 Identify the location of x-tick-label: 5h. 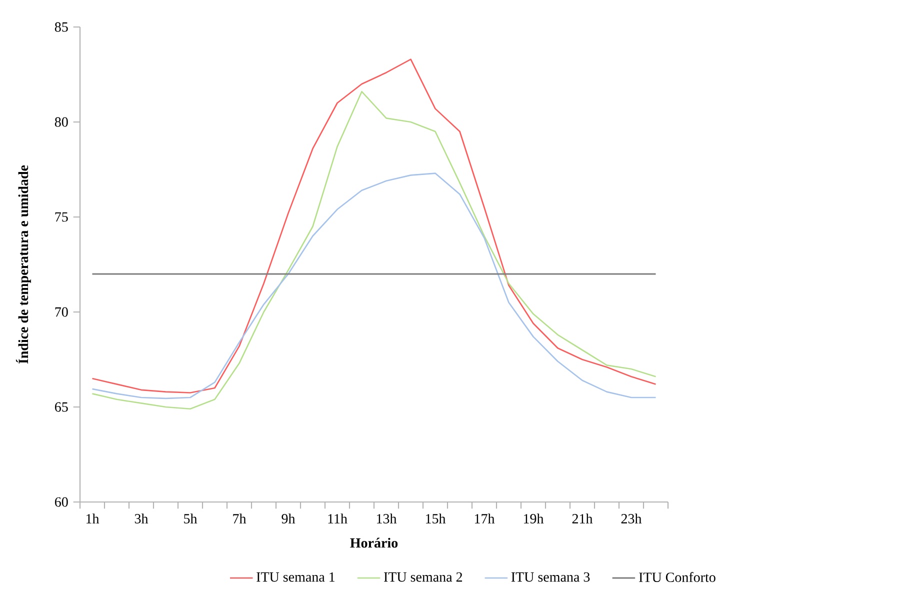
(191, 519).